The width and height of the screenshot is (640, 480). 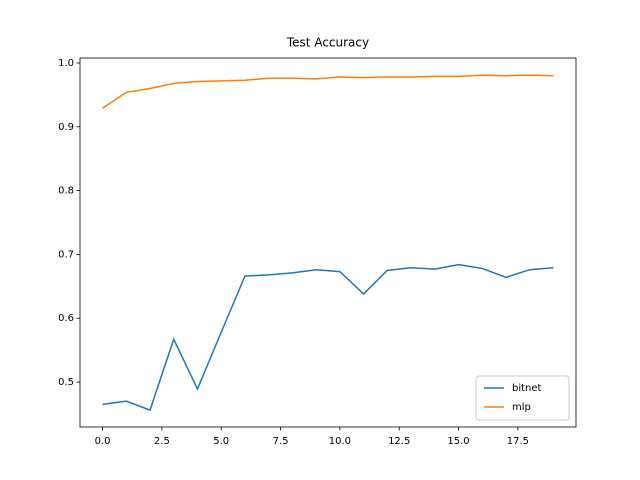 What do you see at coordinates (518, 441) in the screenshot?
I see `x-tick-label: 17.5` at bounding box center [518, 441].